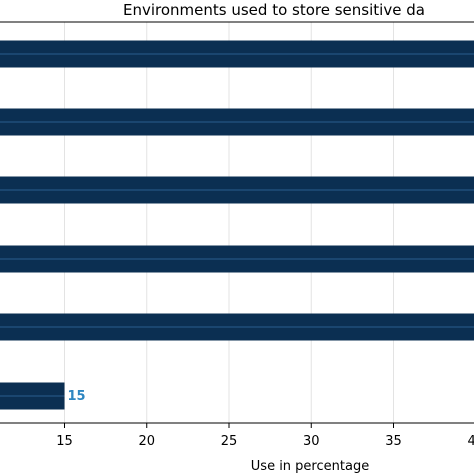 Image resolution: width=474 pixels, height=474 pixels. Describe the element at coordinates (310, 466) in the screenshot. I see `x-axis-label: Use in percentage` at that location.